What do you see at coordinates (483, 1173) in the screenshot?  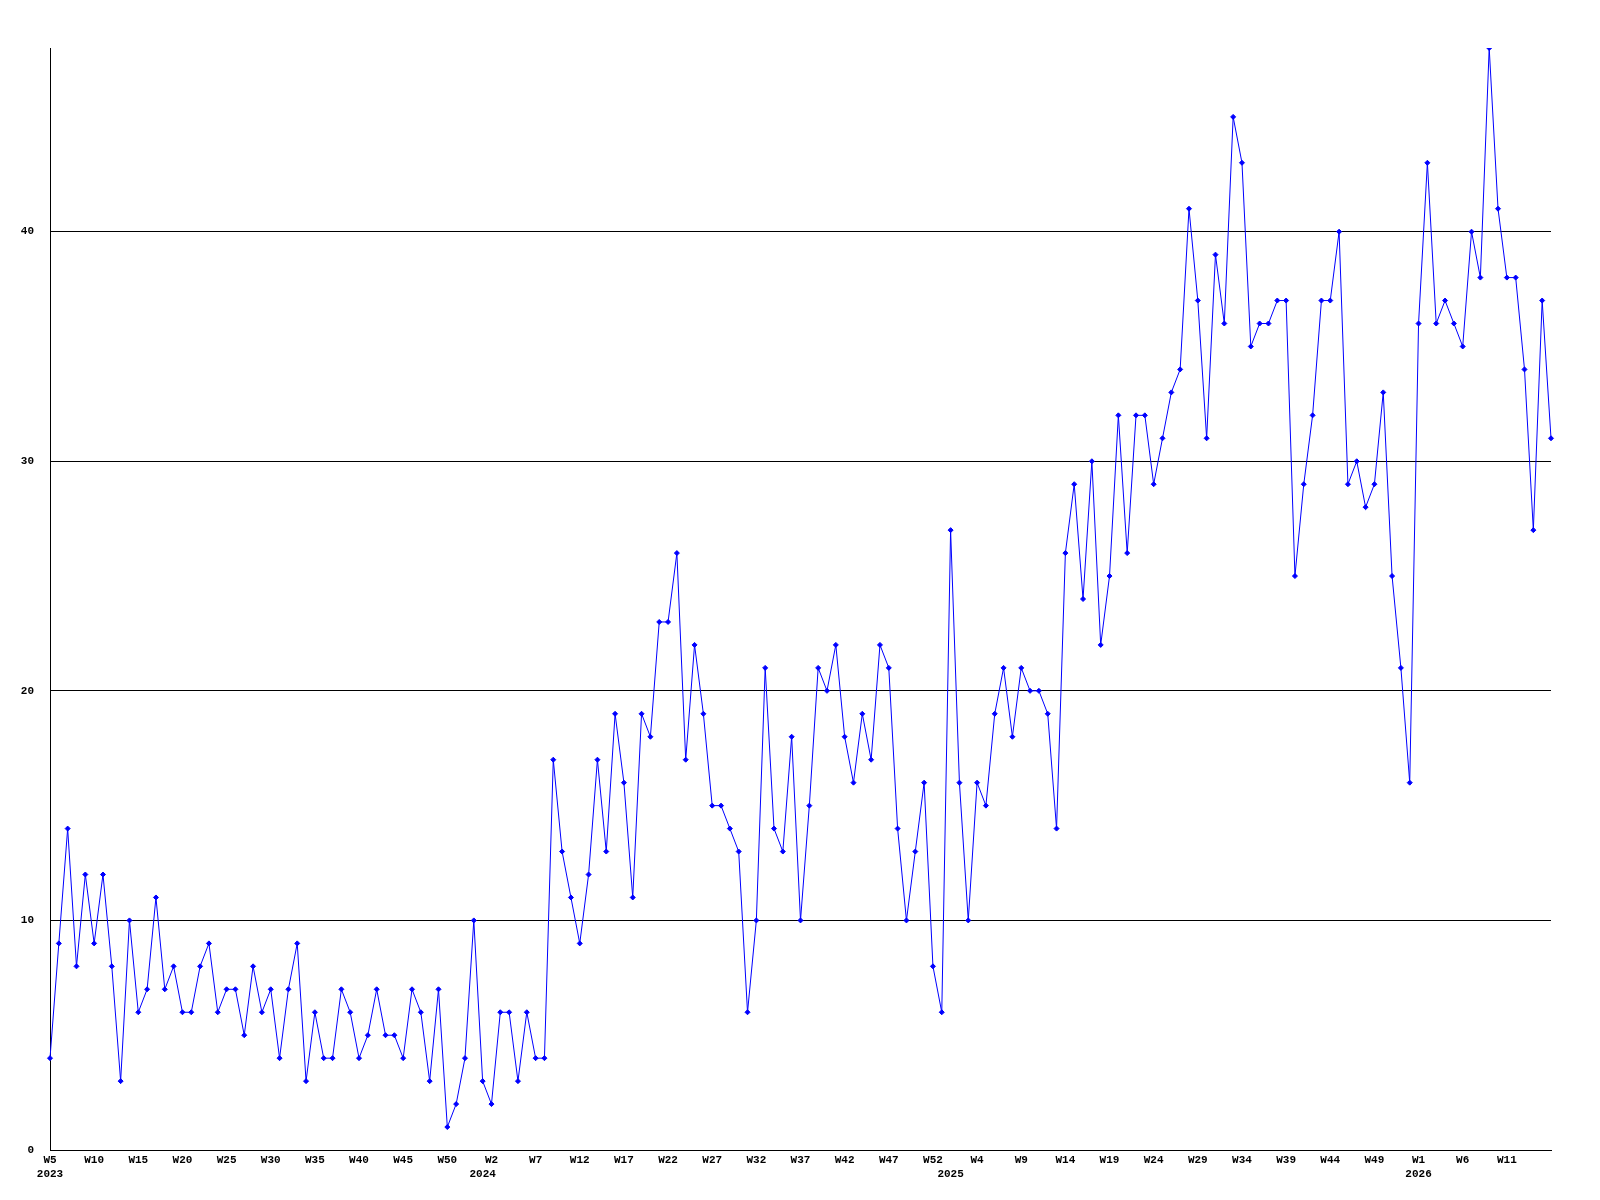 I see `x-tick-label: 2024` at bounding box center [483, 1173].